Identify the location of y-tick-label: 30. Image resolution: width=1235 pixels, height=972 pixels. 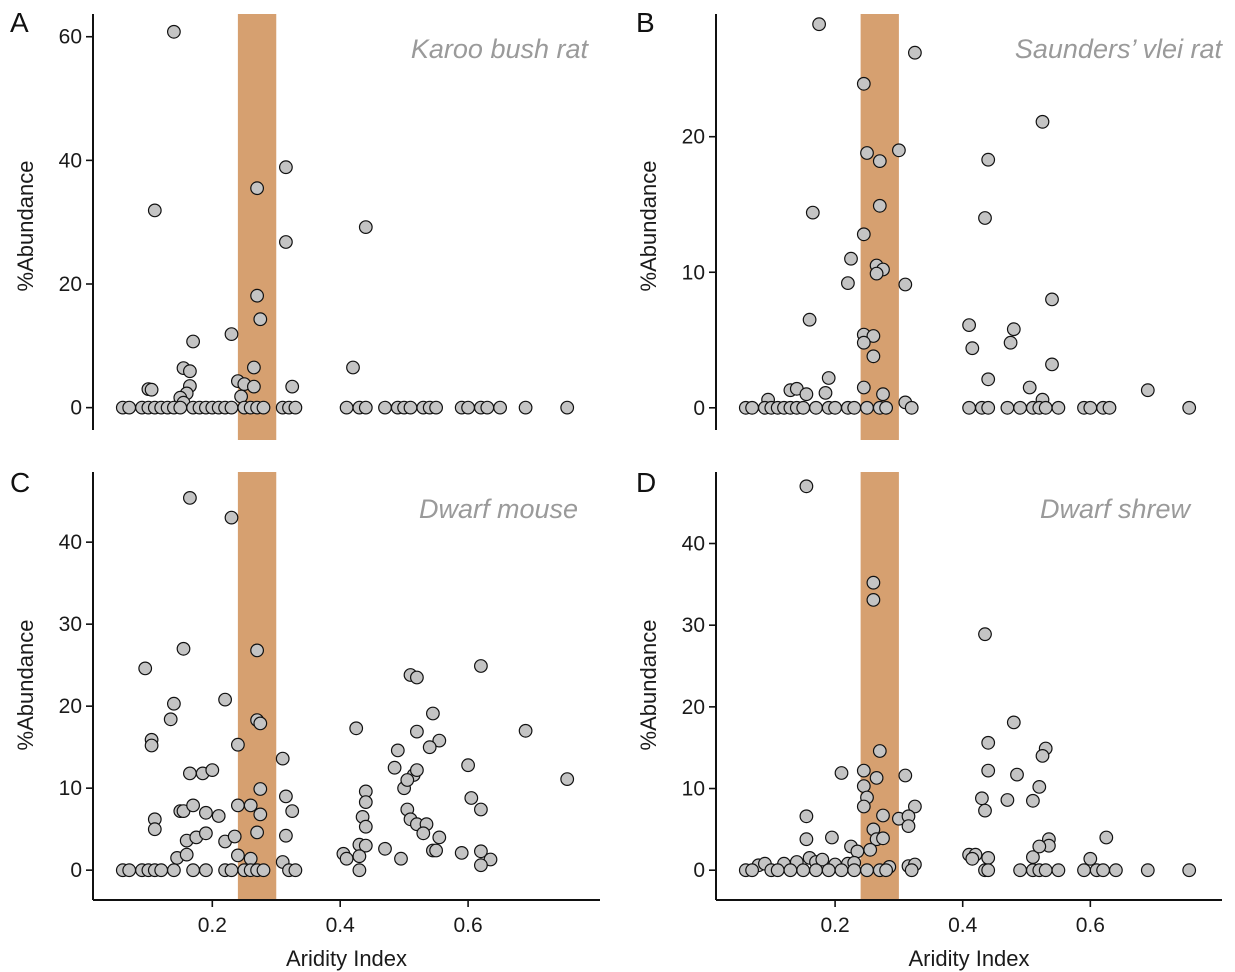
(70, 624).